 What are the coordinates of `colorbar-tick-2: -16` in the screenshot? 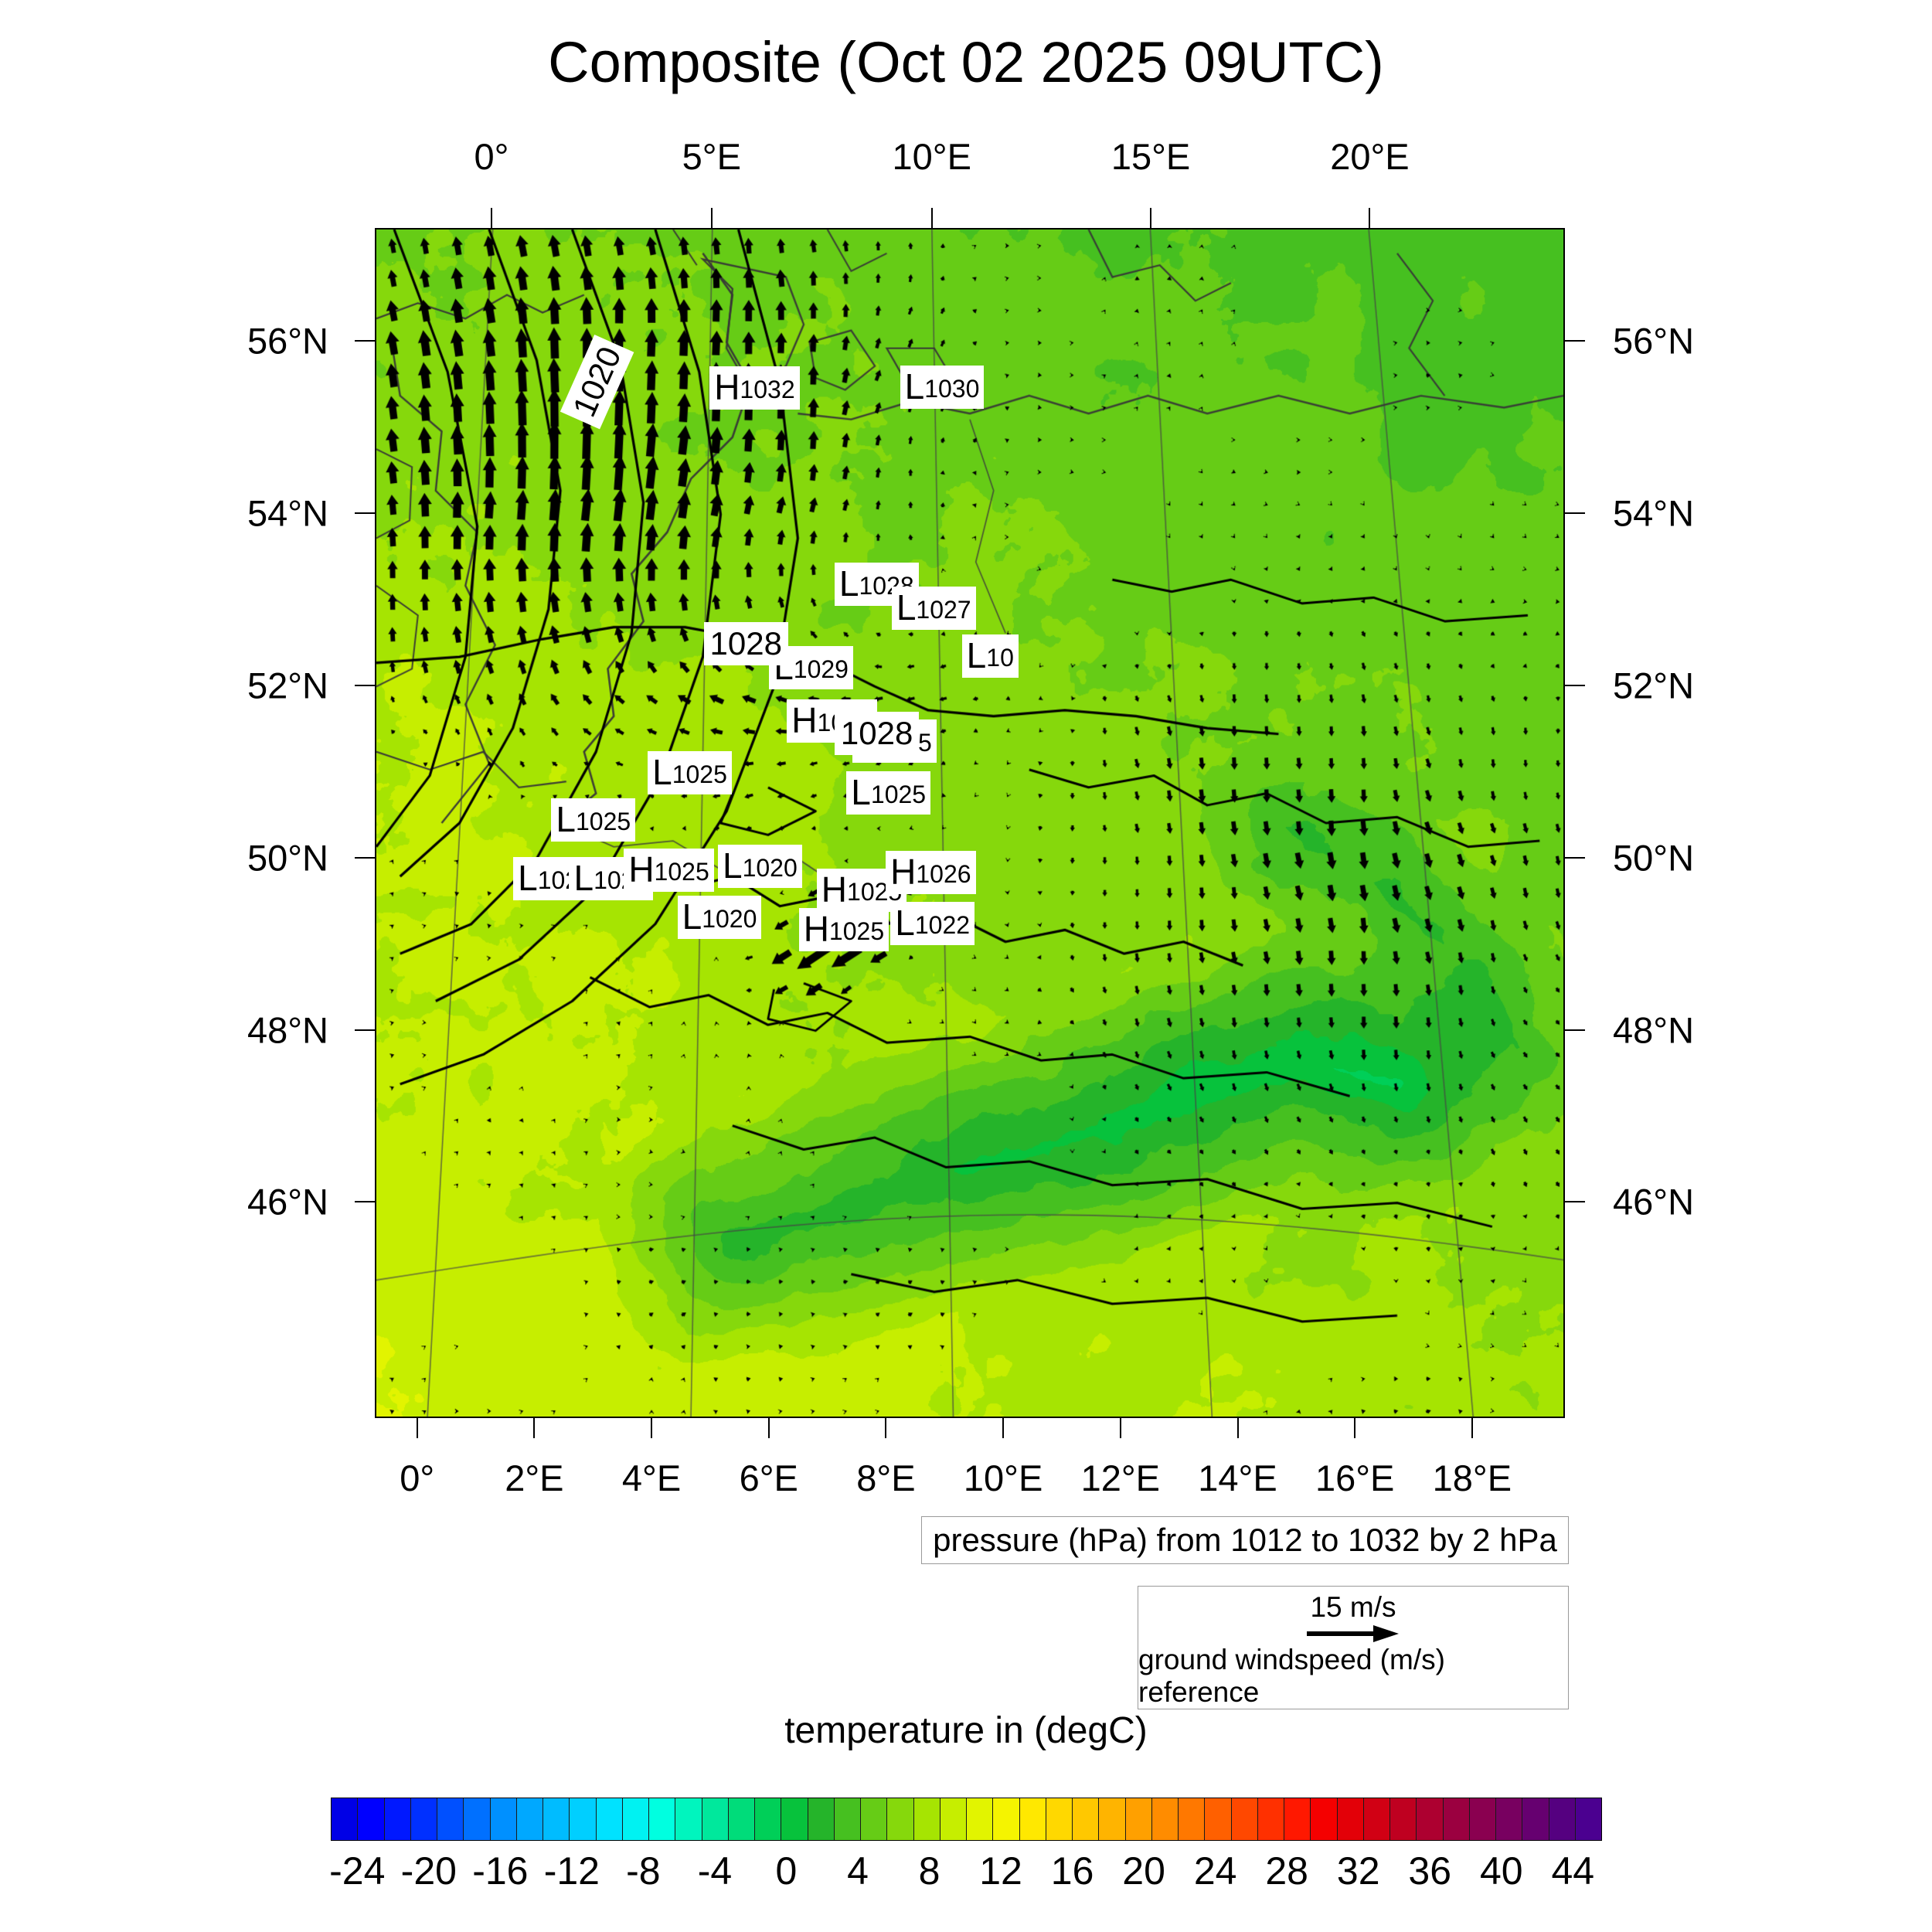 It's located at (500, 1871).